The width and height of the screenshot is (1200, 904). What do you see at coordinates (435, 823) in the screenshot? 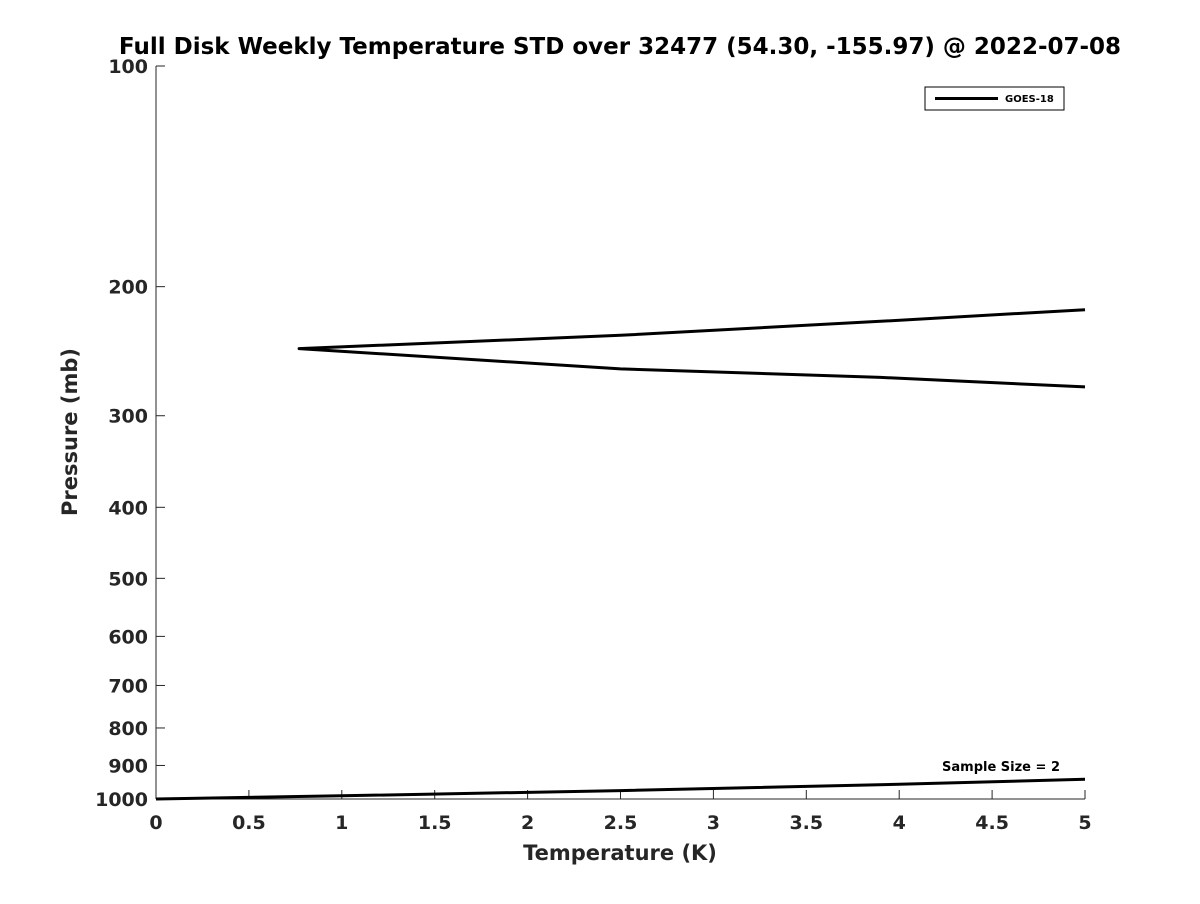
I see `x-tick-label: 1.5` at bounding box center [435, 823].